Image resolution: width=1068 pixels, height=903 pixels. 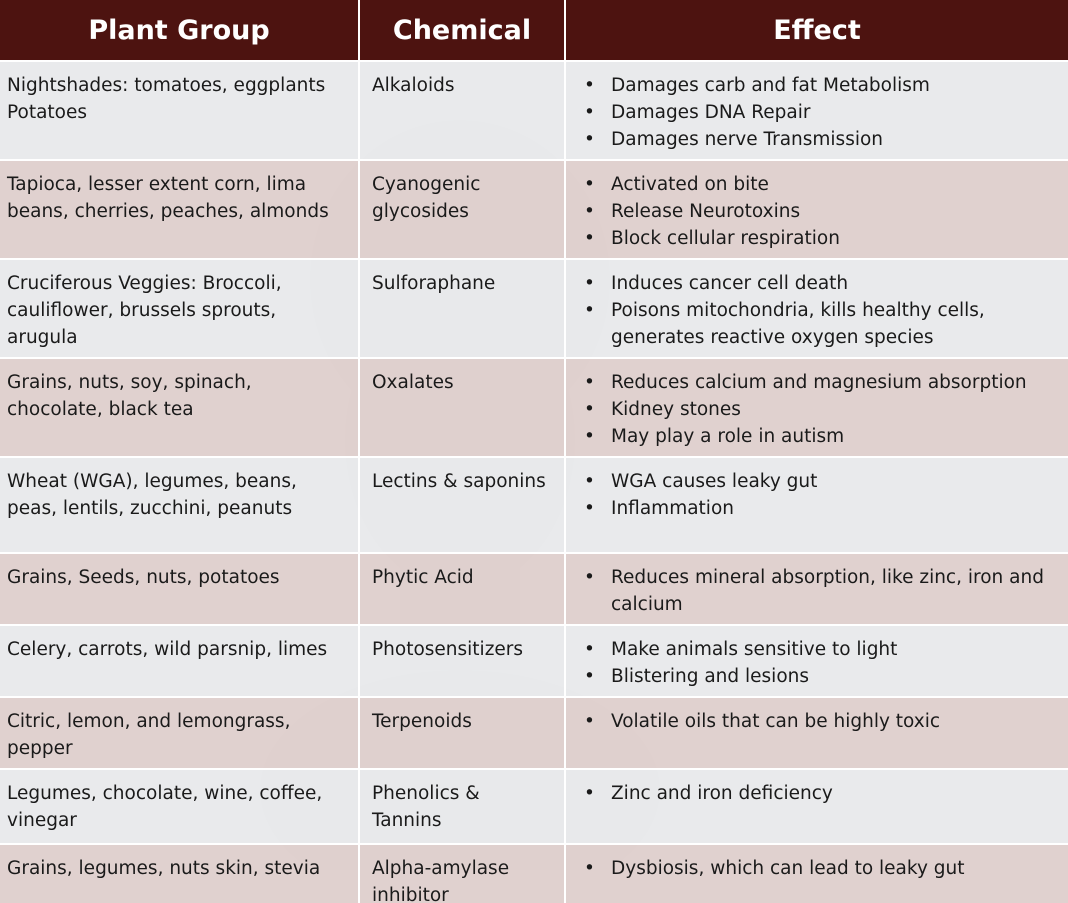 What do you see at coordinates (441, 868) in the screenshot?
I see `chemical-text: Alpha-amylase` at bounding box center [441, 868].